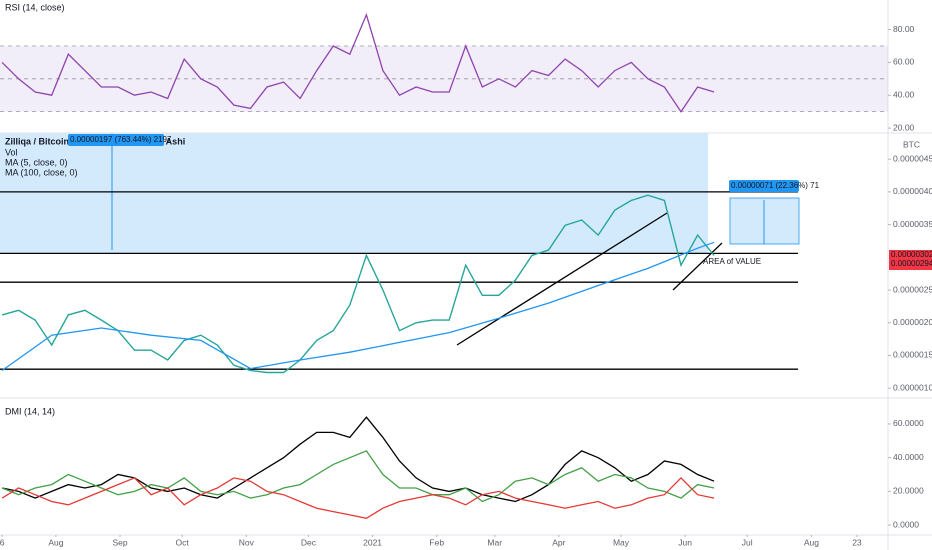 The height and width of the screenshot is (550, 932). Describe the element at coordinates (309, 542) in the screenshot. I see `x-tick-label: Dec` at that location.